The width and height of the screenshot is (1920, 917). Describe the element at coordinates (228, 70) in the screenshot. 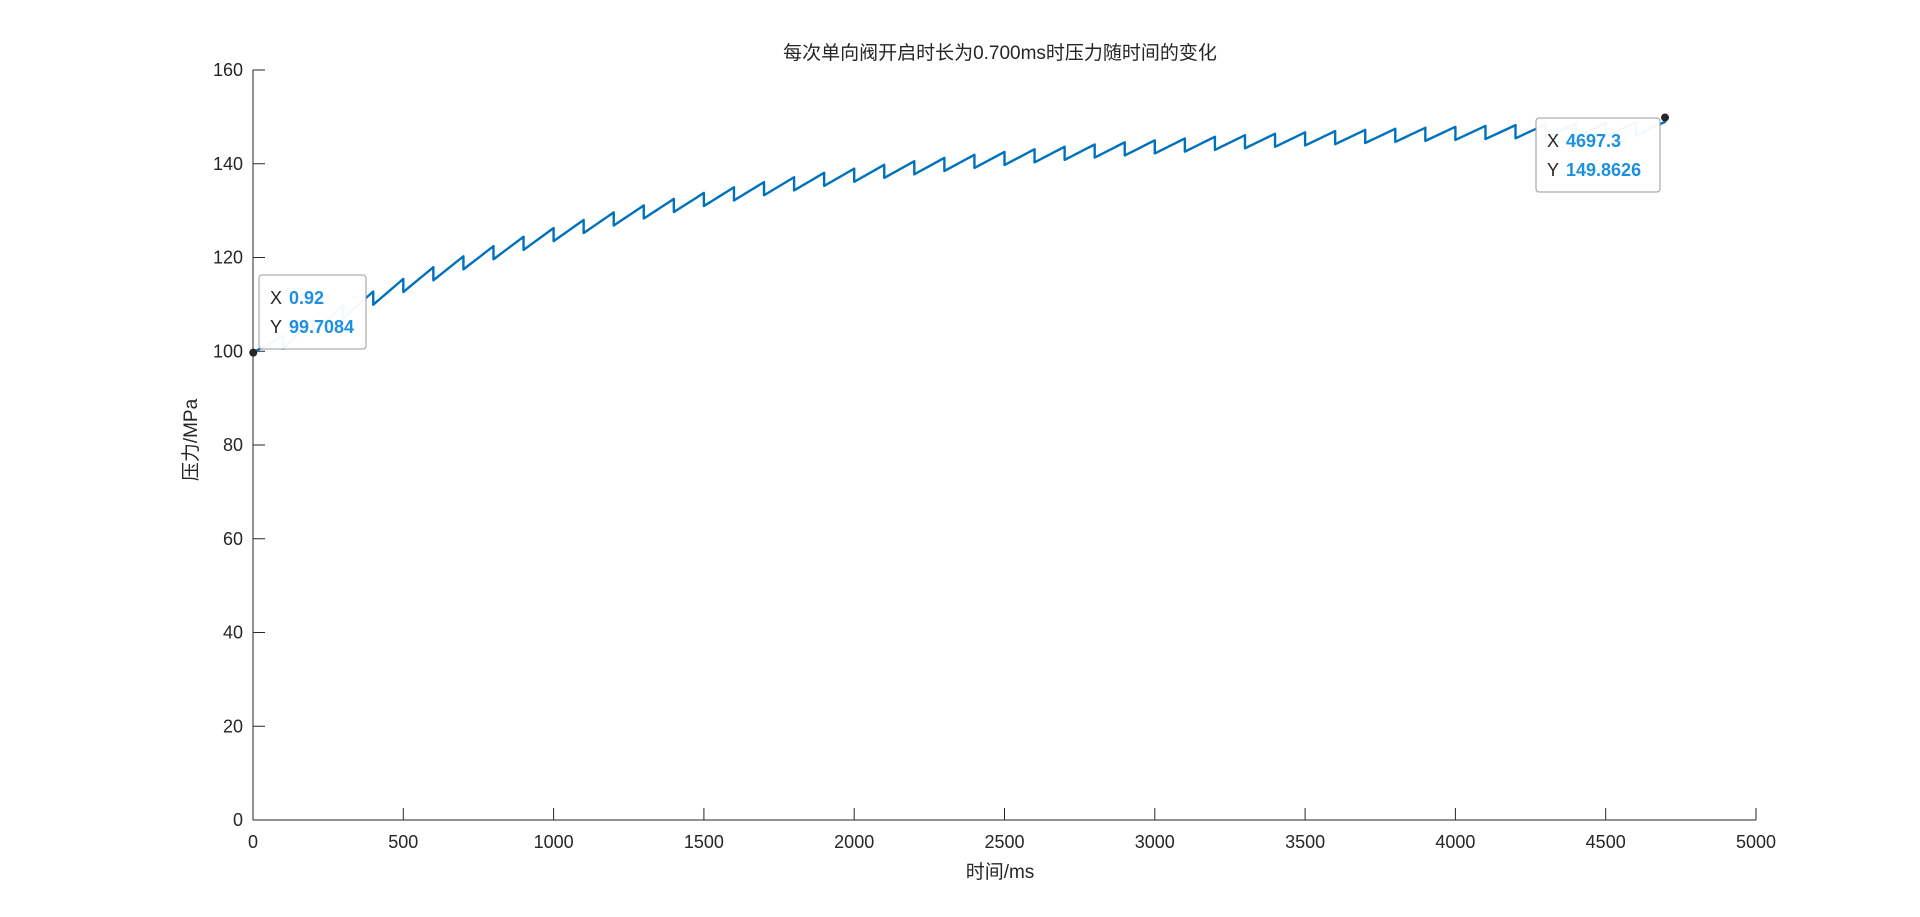

I see `y-tick-label: 160` at that location.